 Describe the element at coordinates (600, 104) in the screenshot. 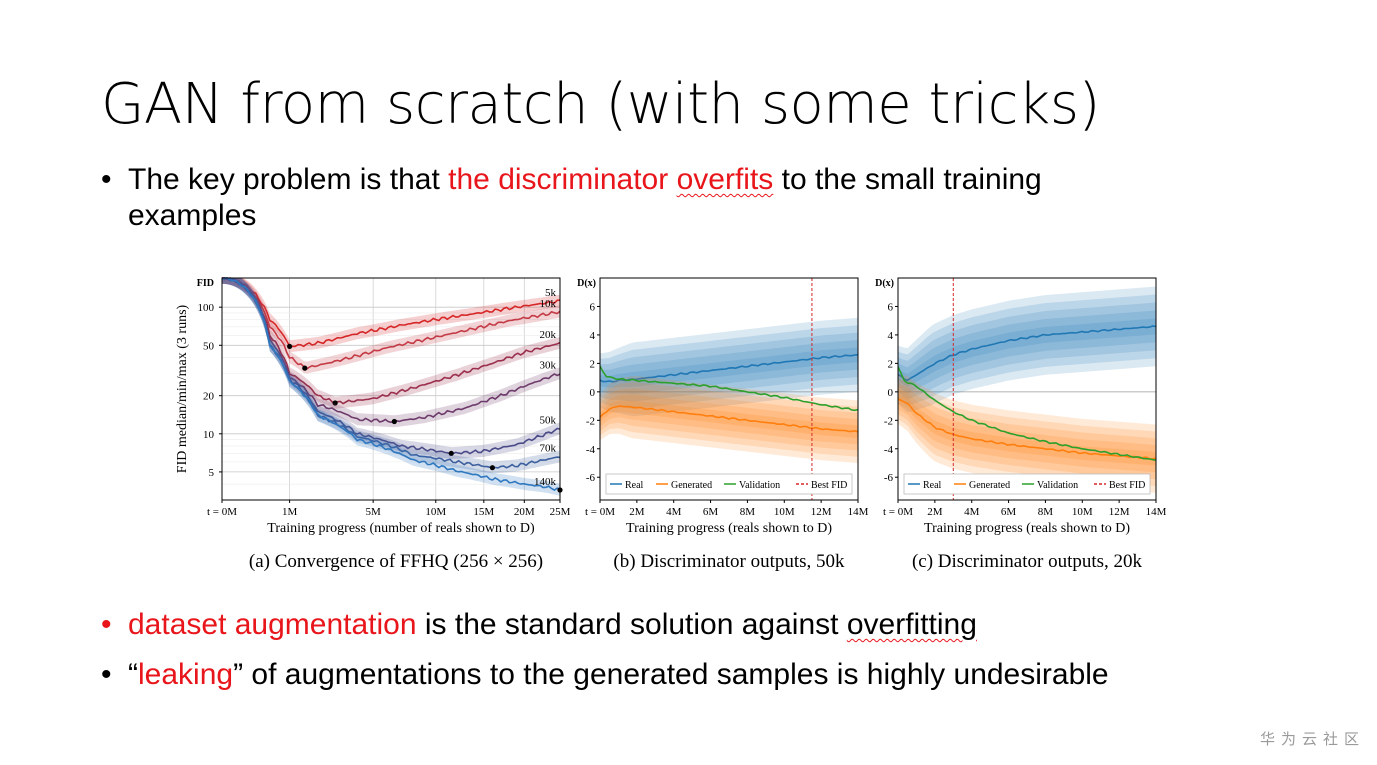

I see `slide-title: GAN from scratch (with some tricks)` at that location.